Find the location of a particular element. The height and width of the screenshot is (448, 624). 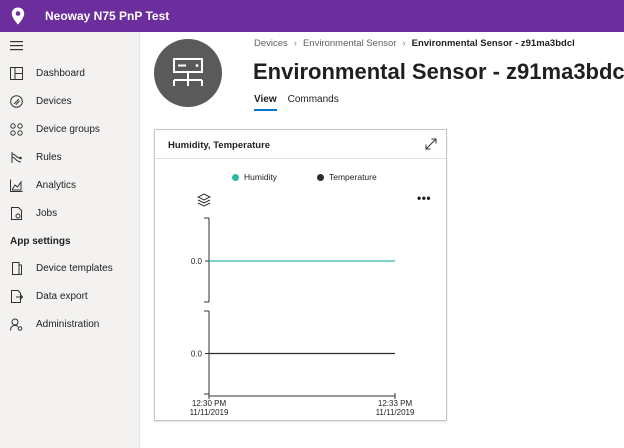

sidebar-item-rules: Rules is located at coordinates (70, 158).